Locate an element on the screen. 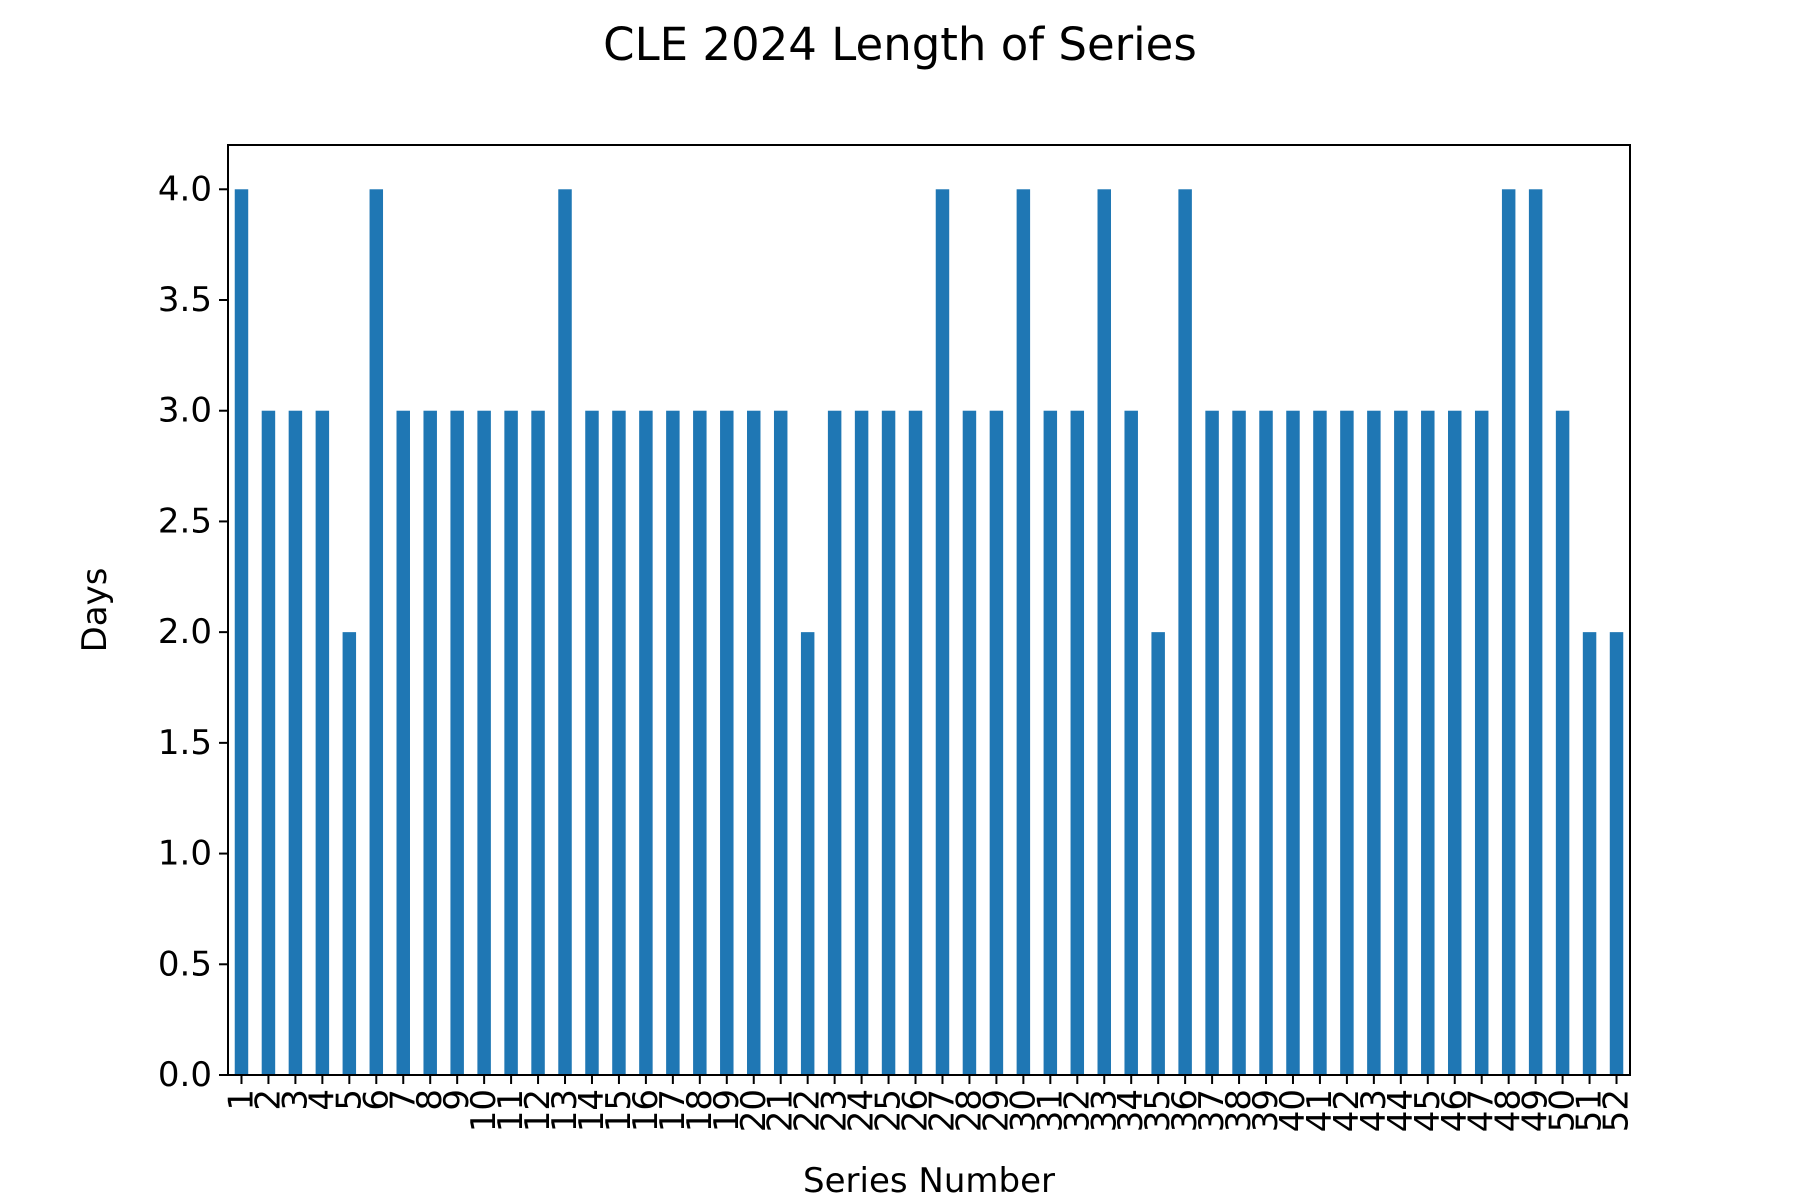 This screenshot has width=1800, height=1200. x-tick-label: 46 is located at coordinates (1455, 1110).